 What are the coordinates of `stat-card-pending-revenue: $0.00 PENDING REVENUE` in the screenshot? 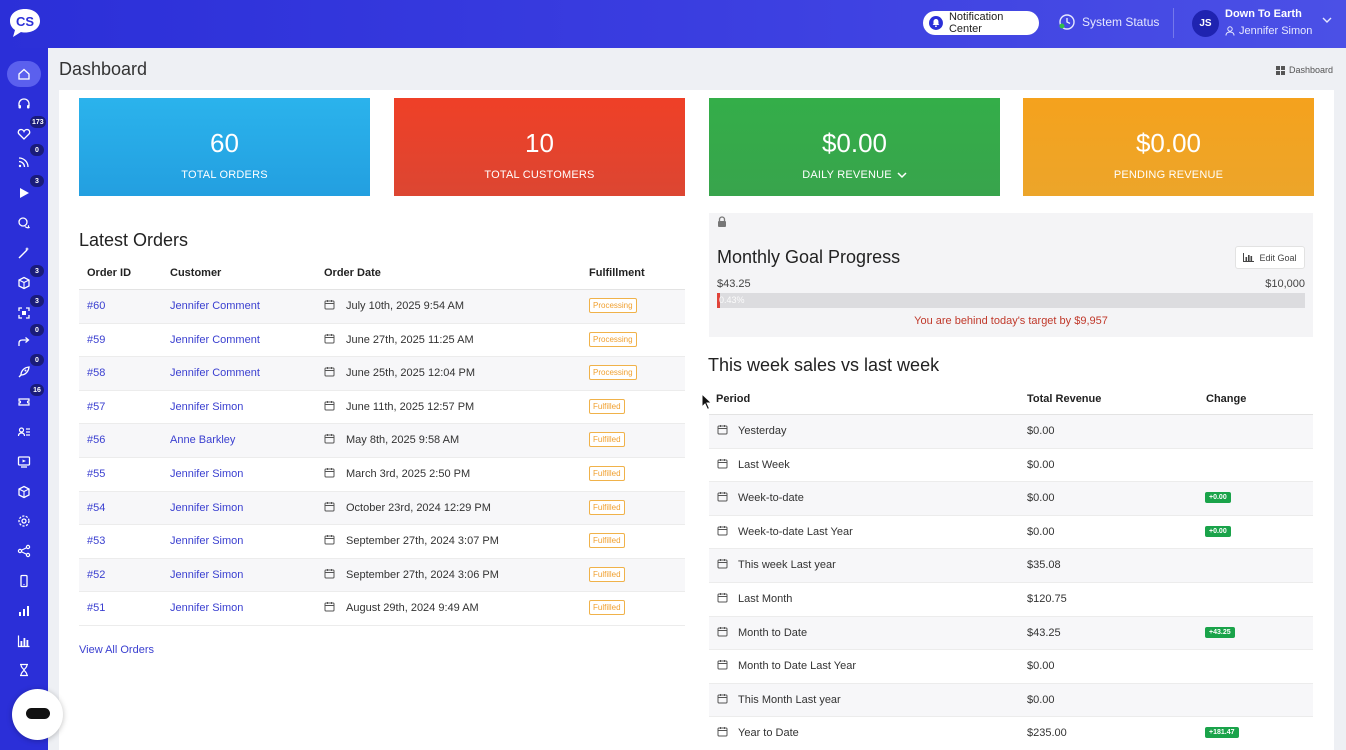 It's located at (1168, 147).